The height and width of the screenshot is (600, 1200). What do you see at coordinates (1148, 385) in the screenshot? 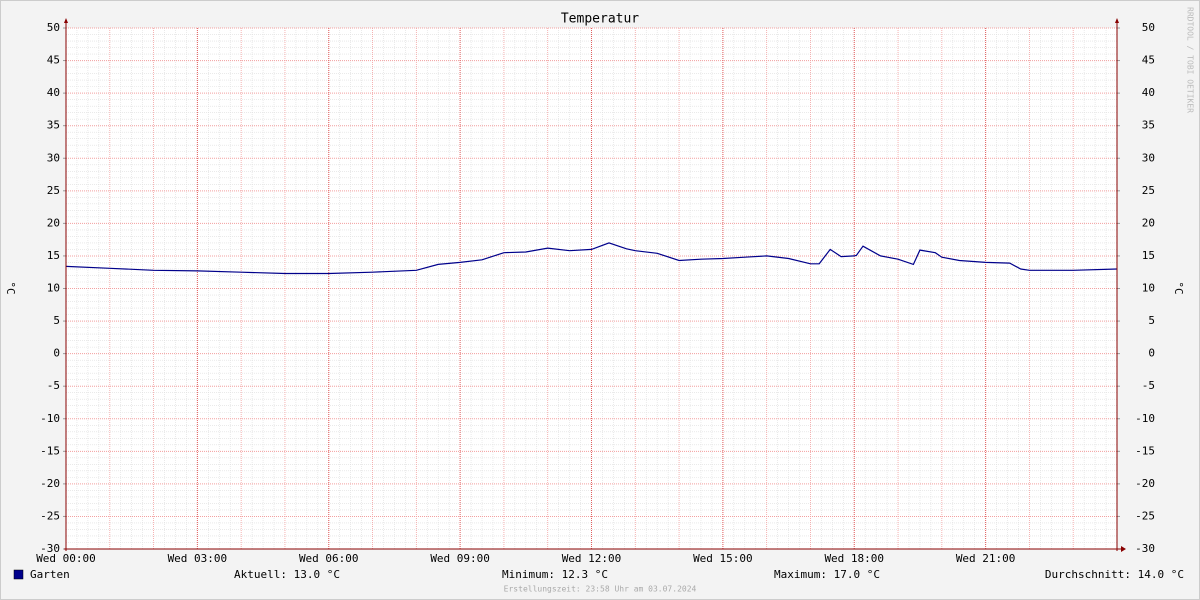
I see `y2-tick-label: -5` at bounding box center [1148, 385].